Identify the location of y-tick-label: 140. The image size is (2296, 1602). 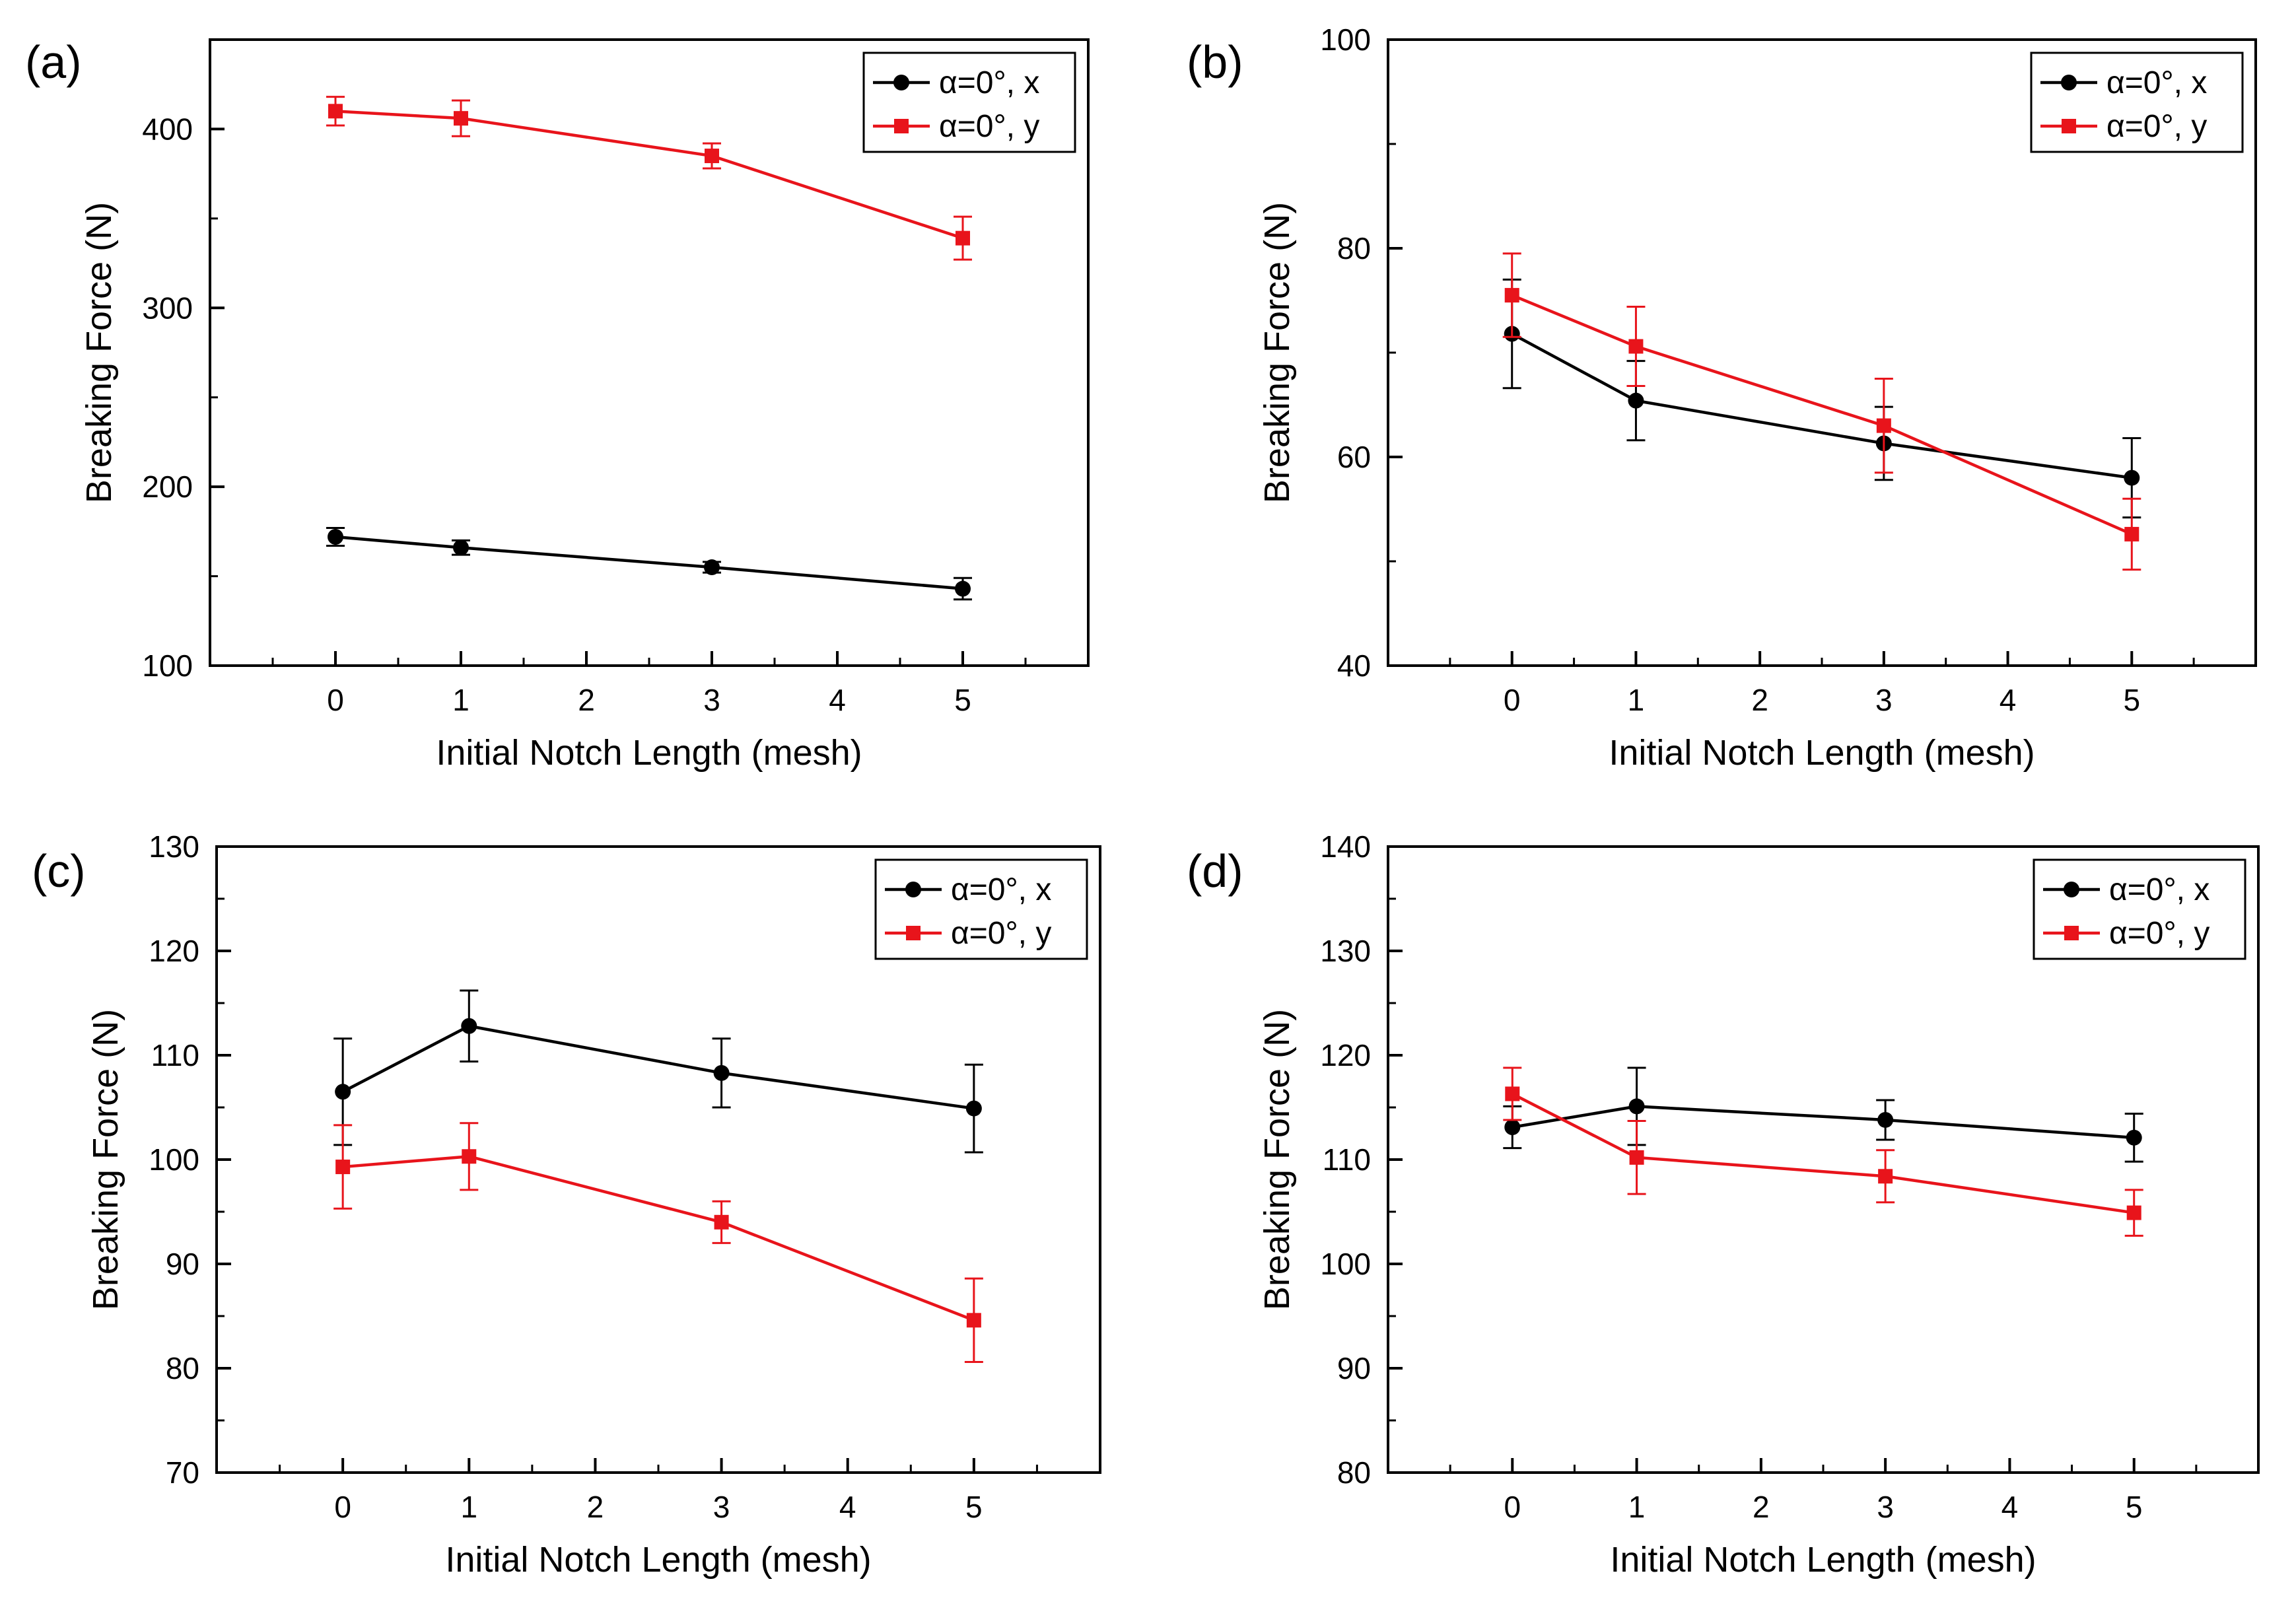
(1345, 846).